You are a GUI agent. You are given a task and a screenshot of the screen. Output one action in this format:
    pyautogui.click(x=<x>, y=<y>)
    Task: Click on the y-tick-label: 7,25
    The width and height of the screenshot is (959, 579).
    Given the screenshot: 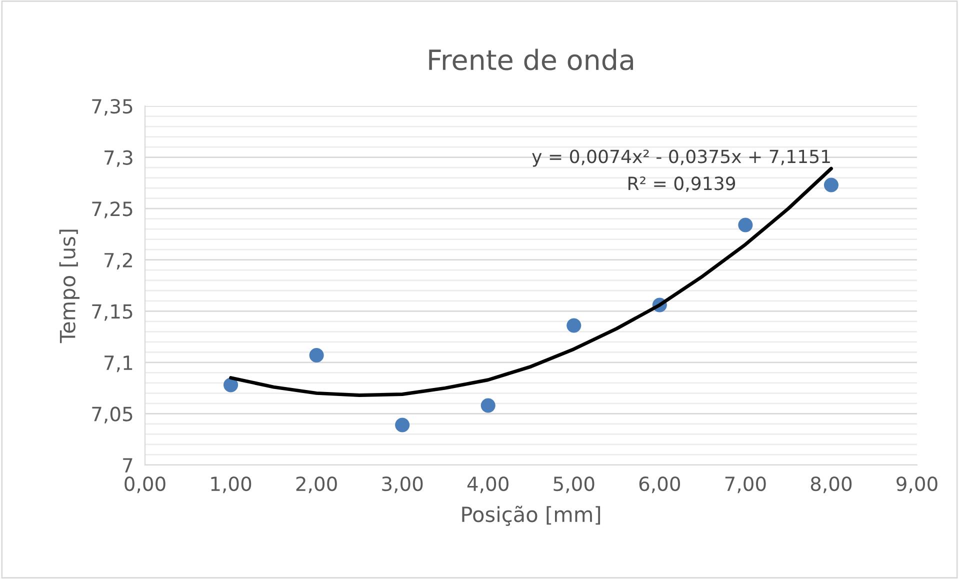 What is the action you would take?
    pyautogui.click(x=112, y=210)
    